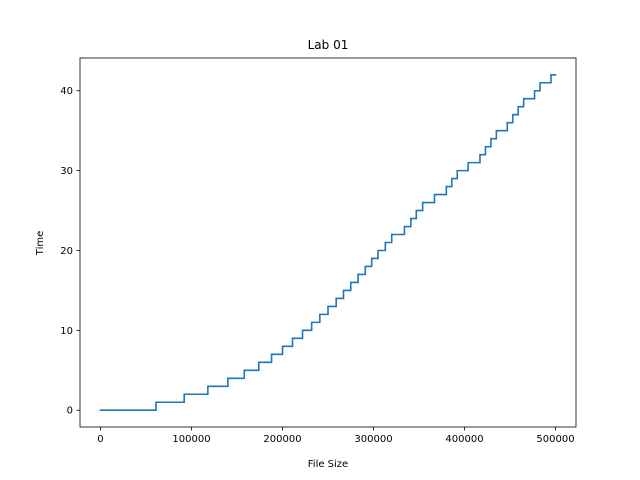 The image size is (640, 480). I want to click on chart-title: Lab 01, so click(328, 45).